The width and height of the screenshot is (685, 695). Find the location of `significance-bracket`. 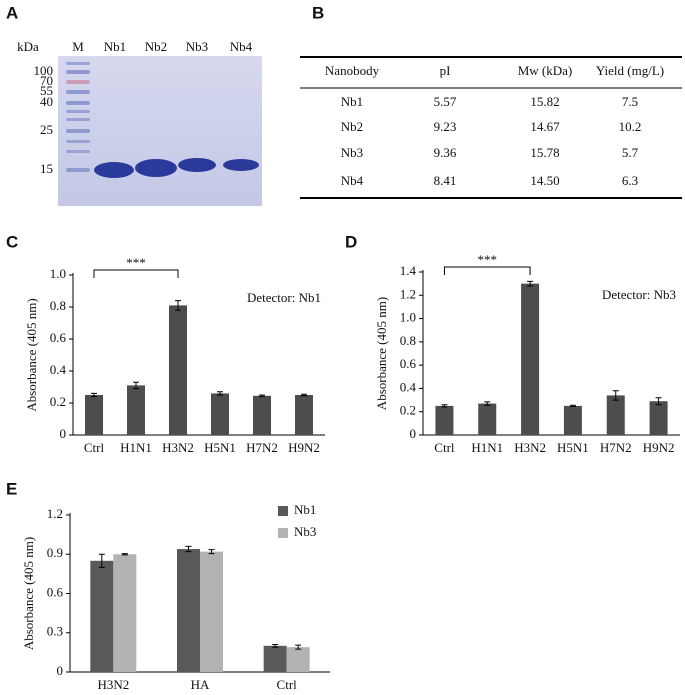

significance-bracket is located at coordinates (487, 270).